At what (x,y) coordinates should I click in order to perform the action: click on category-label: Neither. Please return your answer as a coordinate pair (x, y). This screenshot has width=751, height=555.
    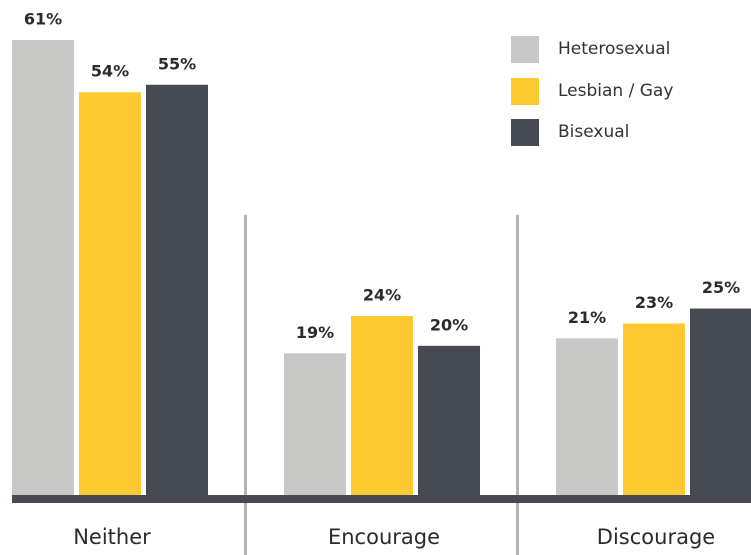
    Looking at the image, I should click on (112, 537).